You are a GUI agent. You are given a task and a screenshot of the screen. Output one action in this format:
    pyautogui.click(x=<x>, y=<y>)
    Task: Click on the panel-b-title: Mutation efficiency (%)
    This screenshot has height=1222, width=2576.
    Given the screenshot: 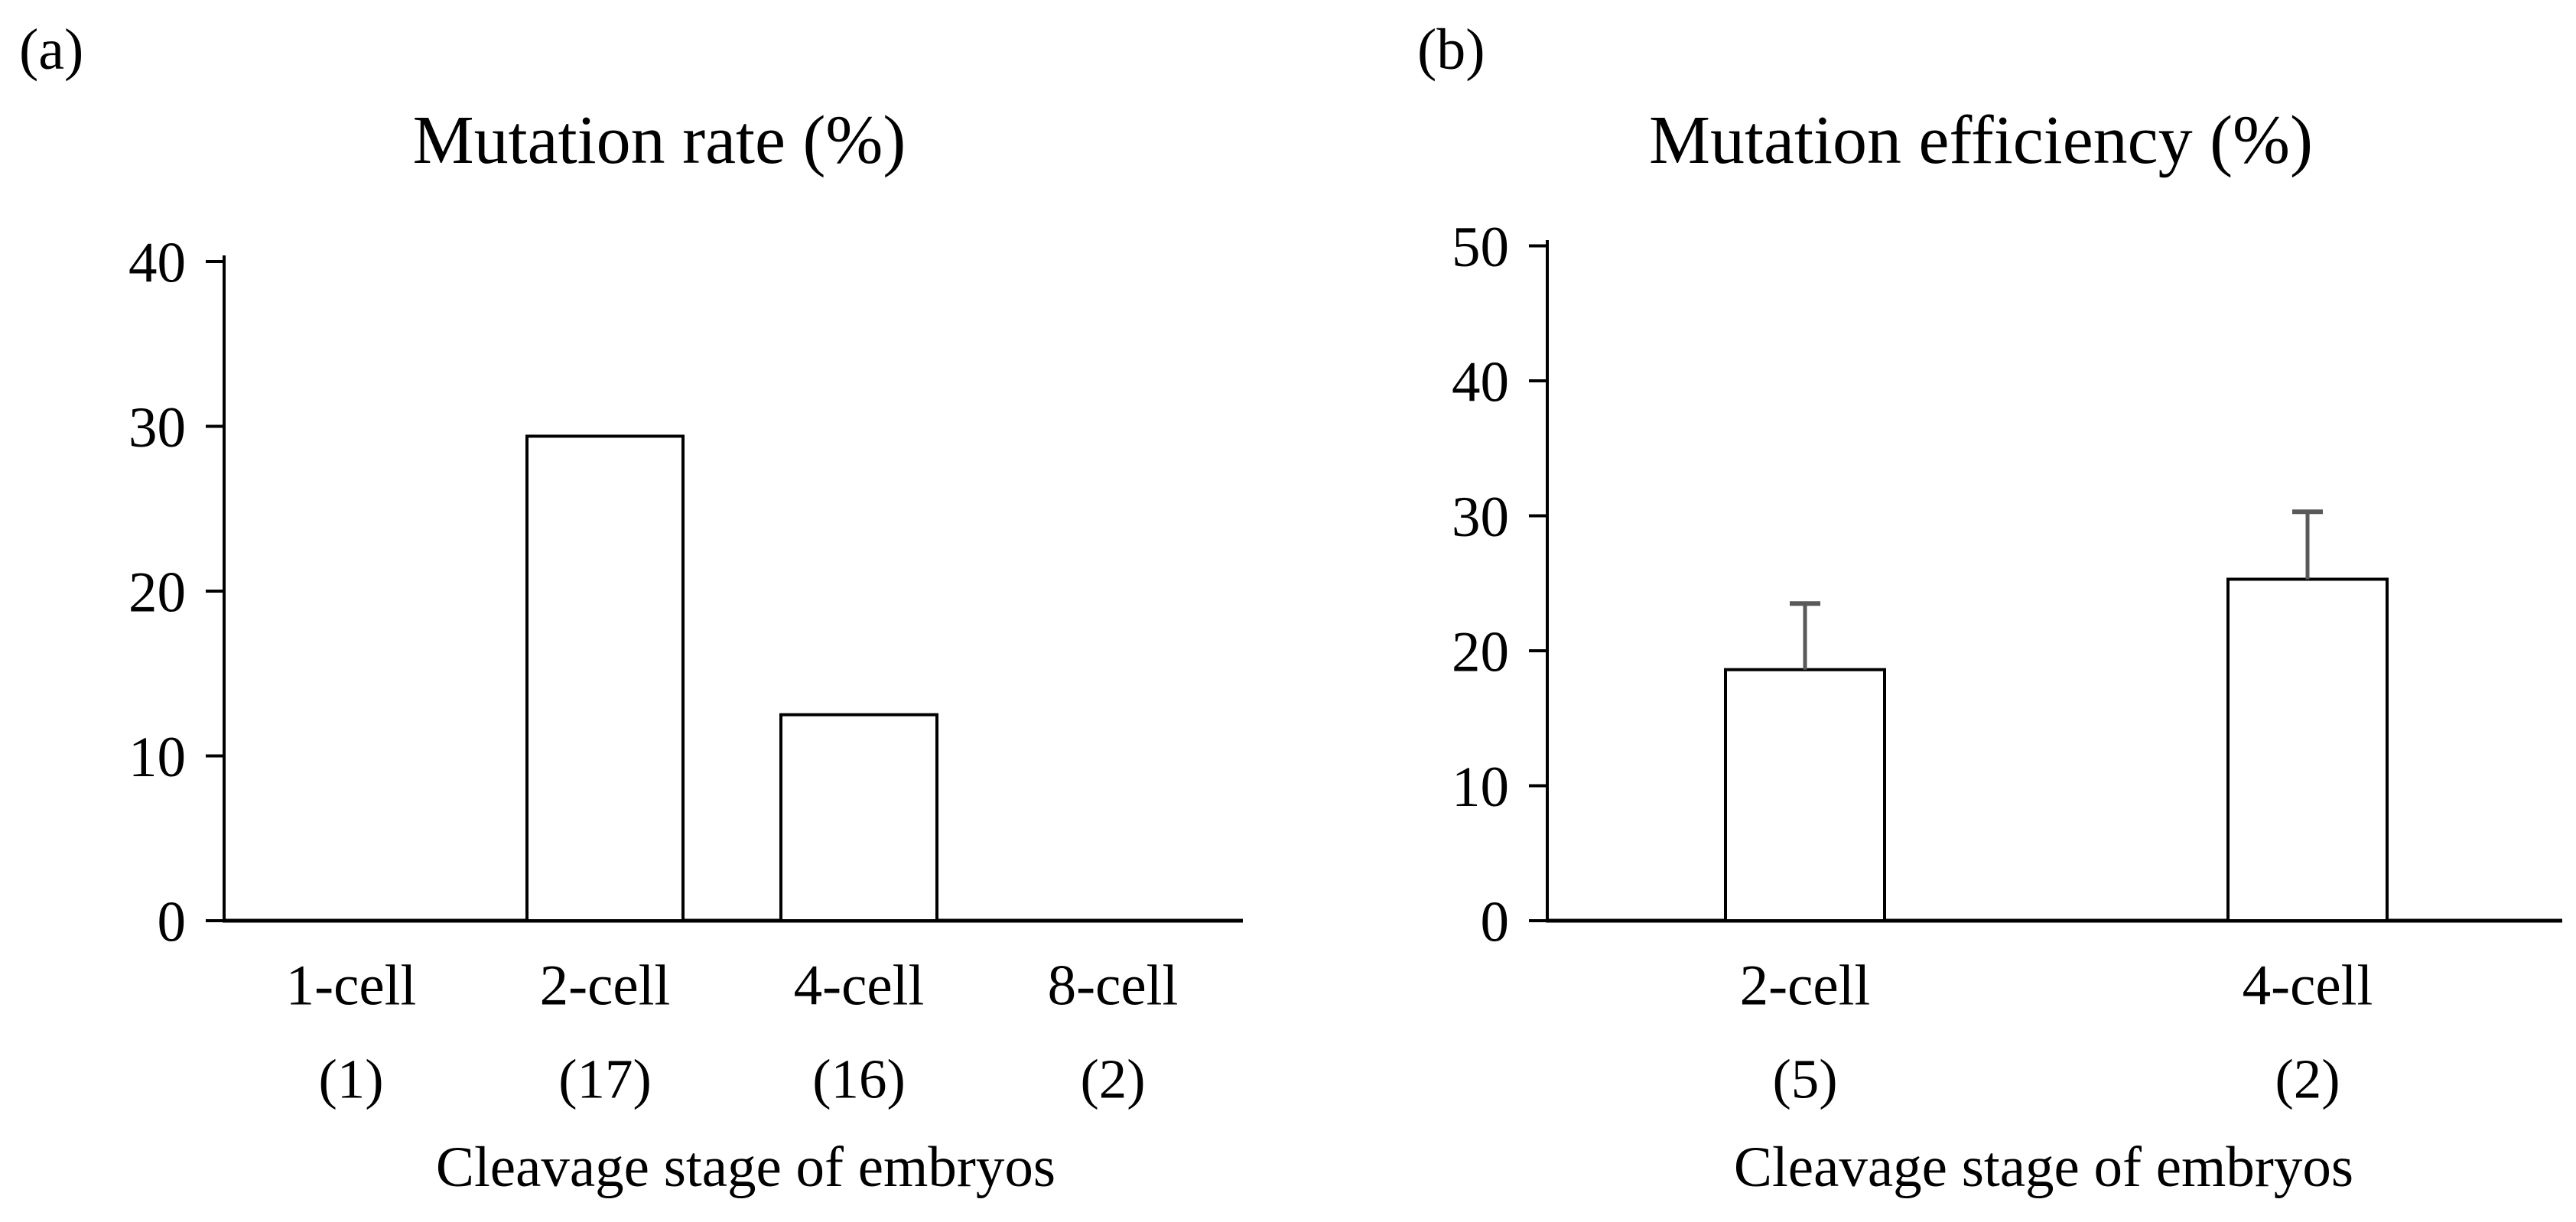 What is the action you would take?
    pyautogui.click(x=1980, y=140)
    